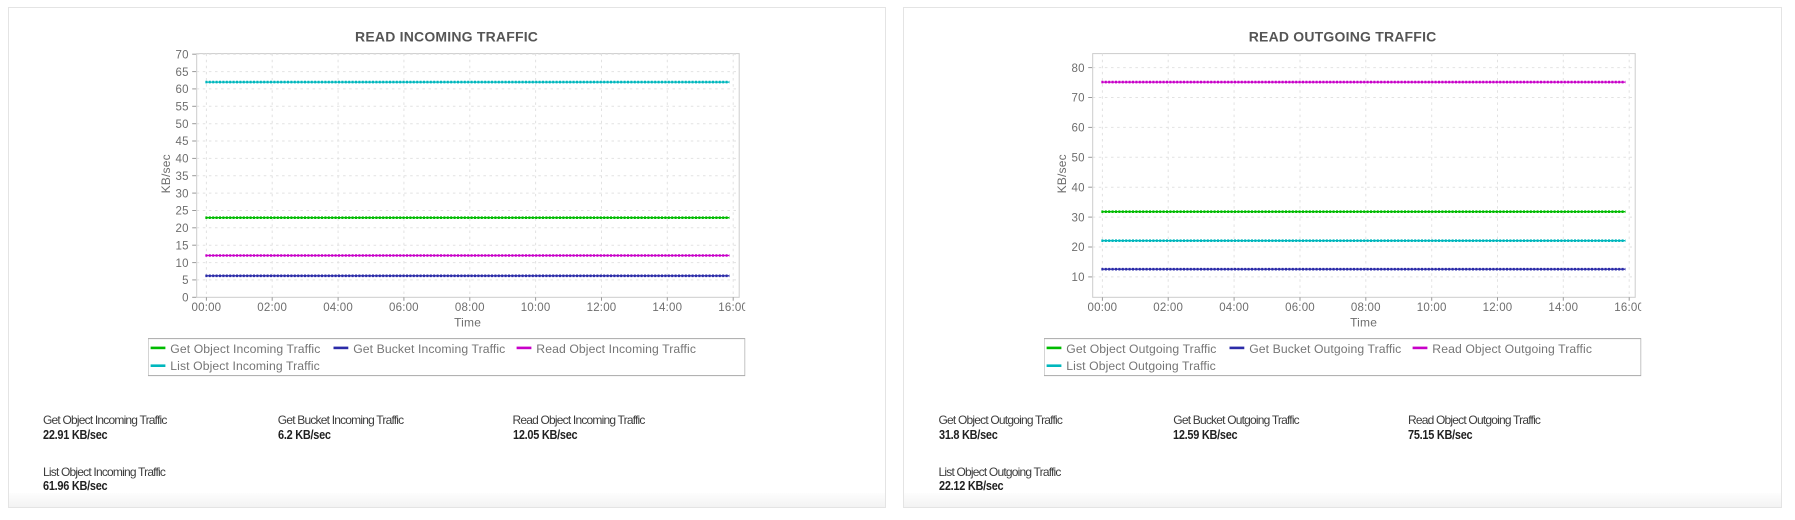 The width and height of the screenshot is (1795, 520). Describe the element at coordinates (245, 349) in the screenshot. I see `svg-text: Get Object Incoming Traffic` at that location.